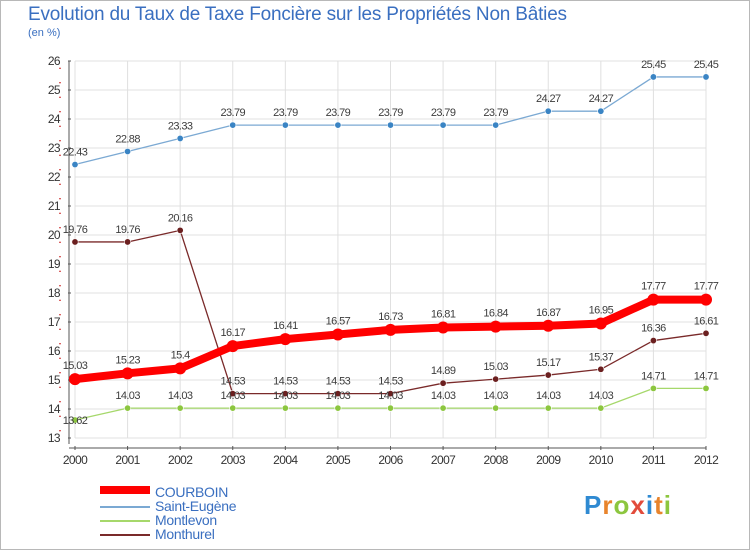  Describe the element at coordinates (54, 177) in the screenshot. I see `y-tick-label: 22` at that location.